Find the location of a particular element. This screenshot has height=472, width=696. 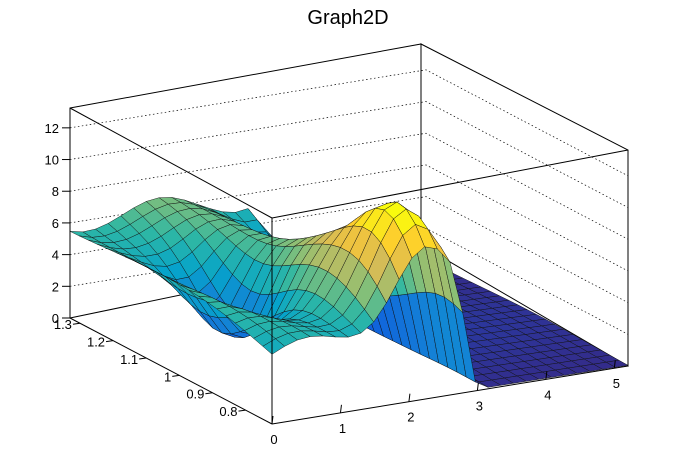

z-tick-label: 0 is located at coordinates (55, 318).